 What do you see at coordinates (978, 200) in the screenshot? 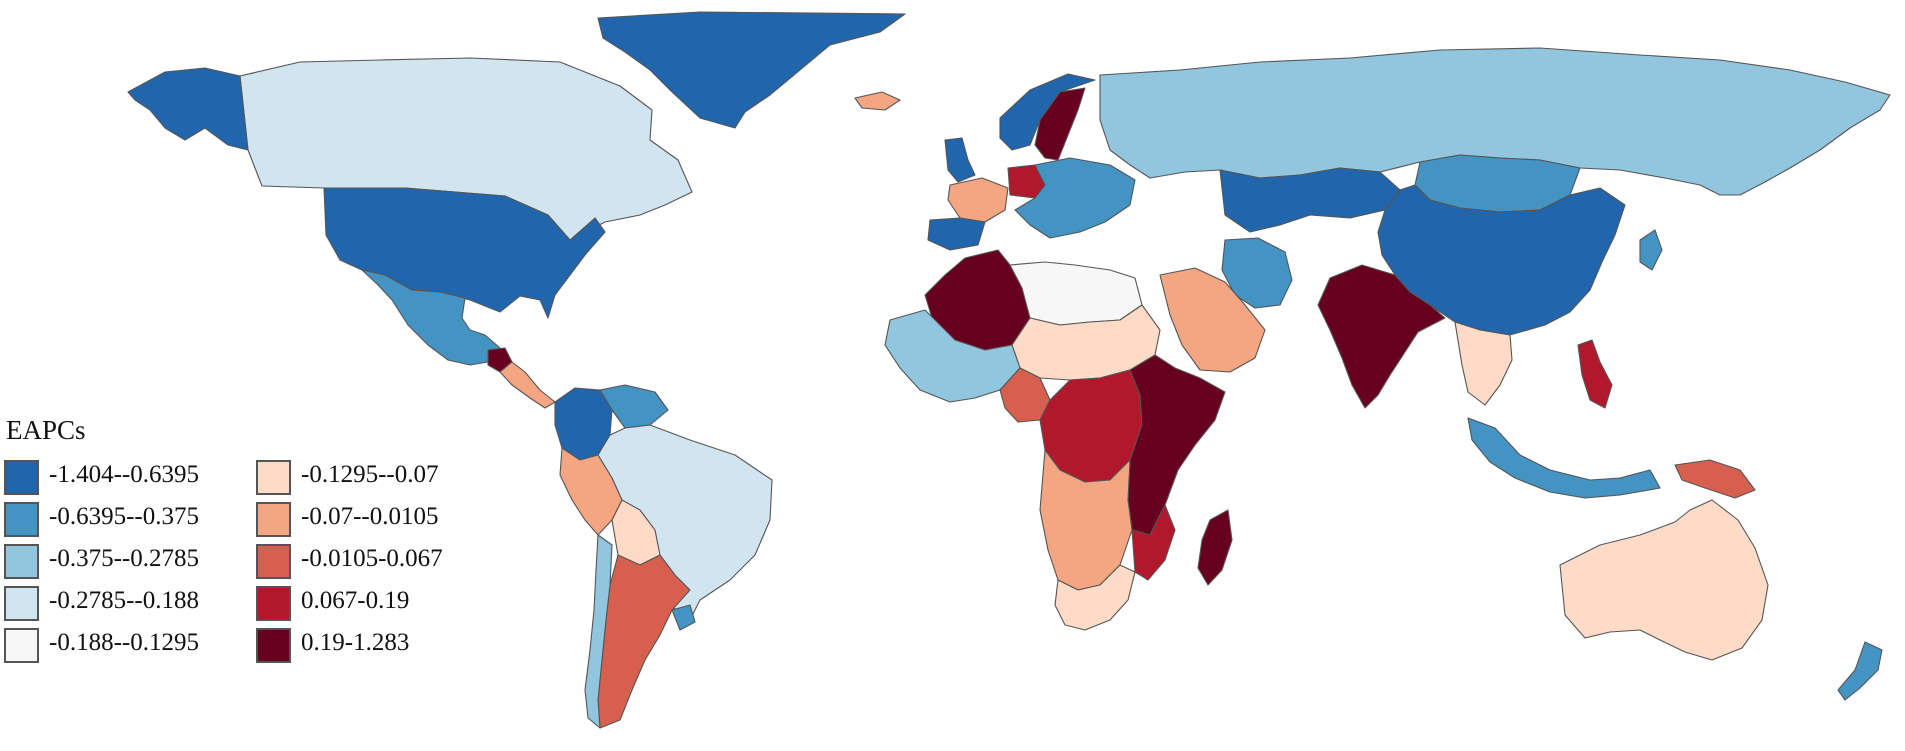
I see `region-france` at bounding box center [978, 200].